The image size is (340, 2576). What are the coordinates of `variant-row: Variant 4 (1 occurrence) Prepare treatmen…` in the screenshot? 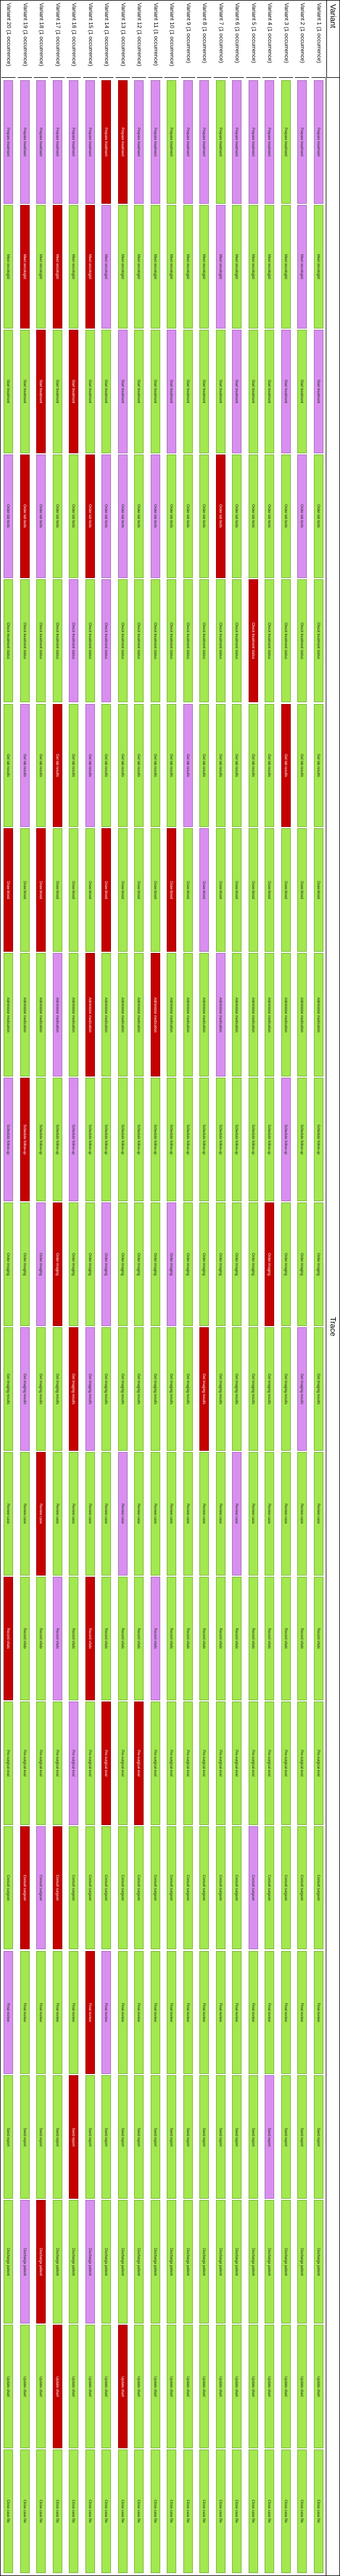 It's located at (269, 1288).